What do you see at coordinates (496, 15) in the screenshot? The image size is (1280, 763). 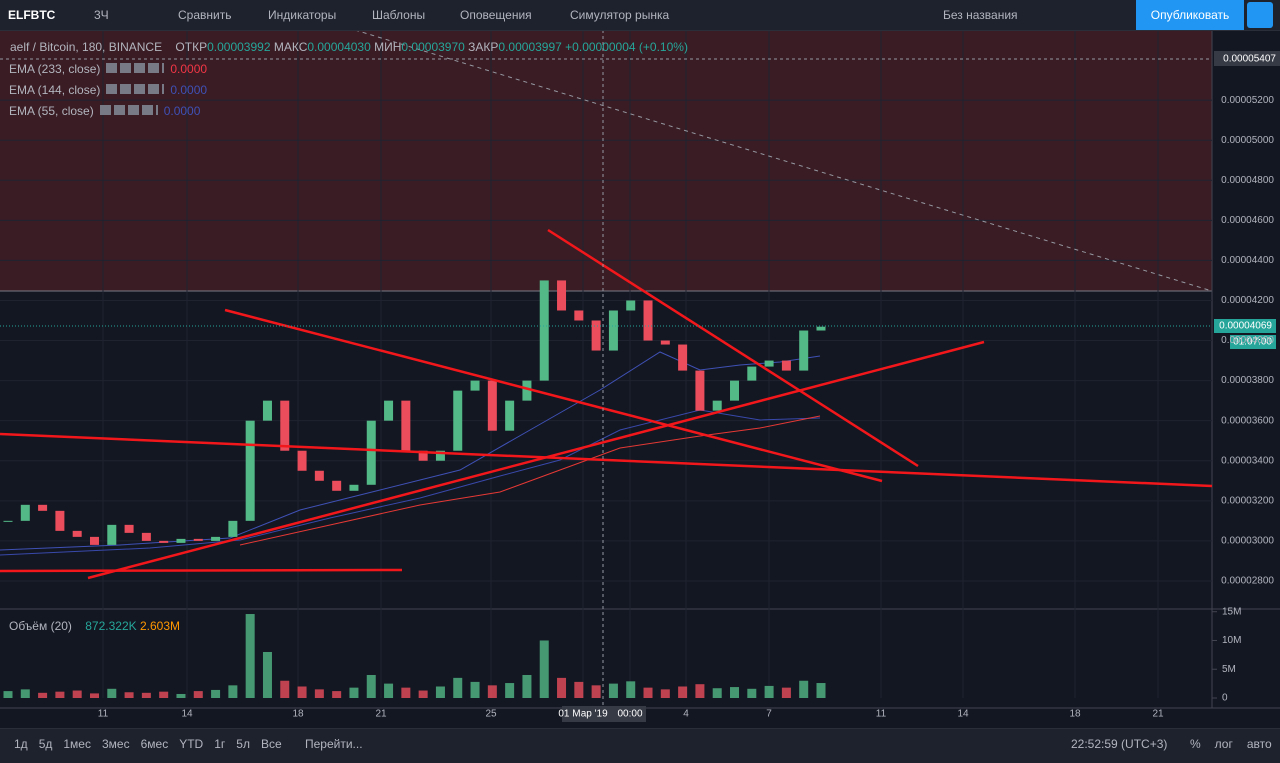 I see `btn: Оповещения` at bounding box center [496, 15].